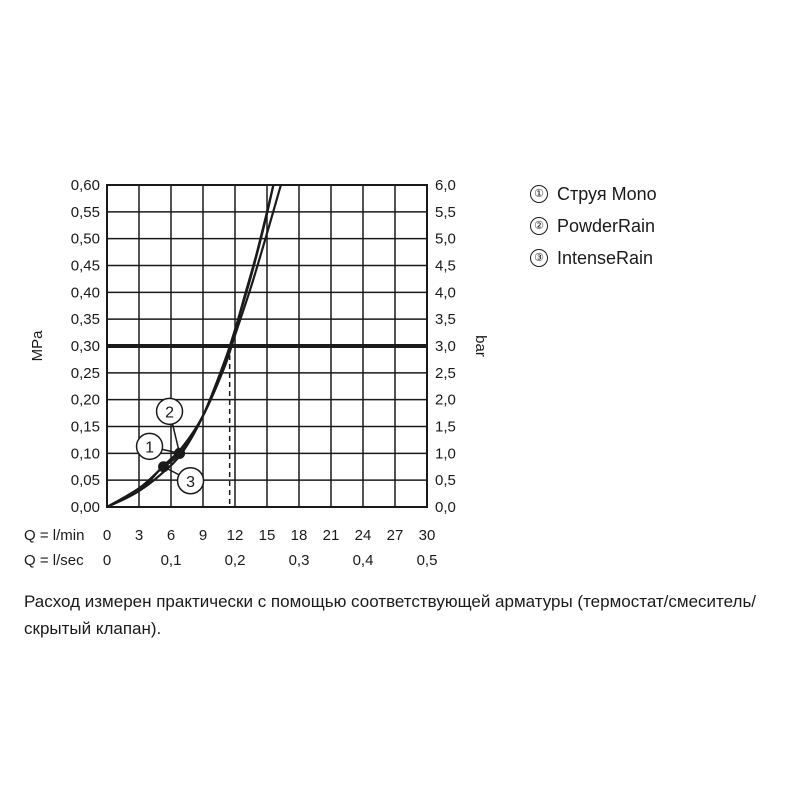 This screenshot has height=800, width=800. Describe the element at coordinates (85, 319) in the screenshot. I see `y-tick-label-left: 0,35` at that location.